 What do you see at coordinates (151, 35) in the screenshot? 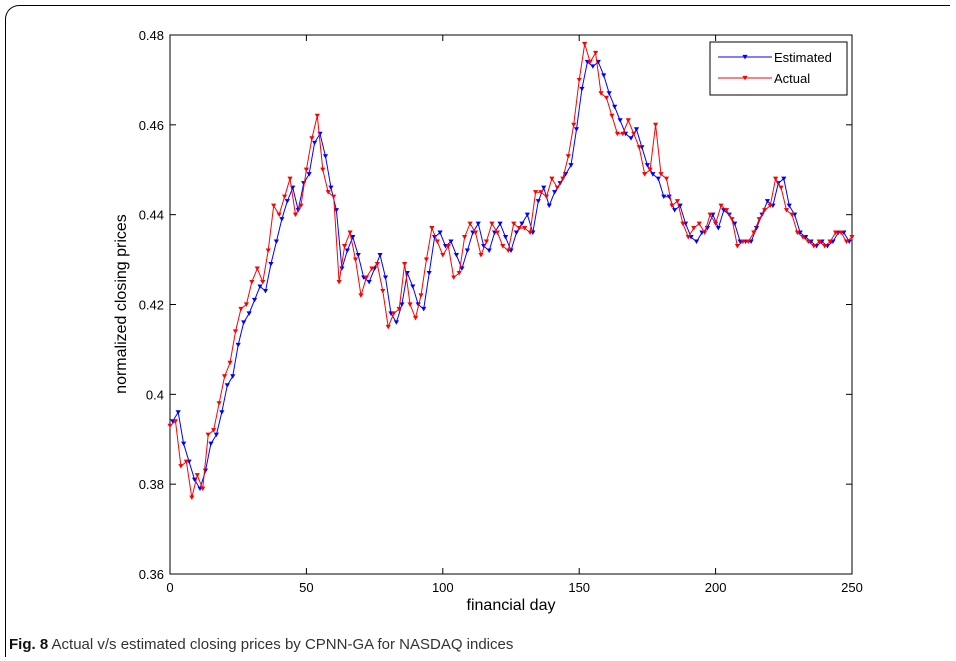
I see `y-tick-label: 0.48` at bounding box center [151, 35].